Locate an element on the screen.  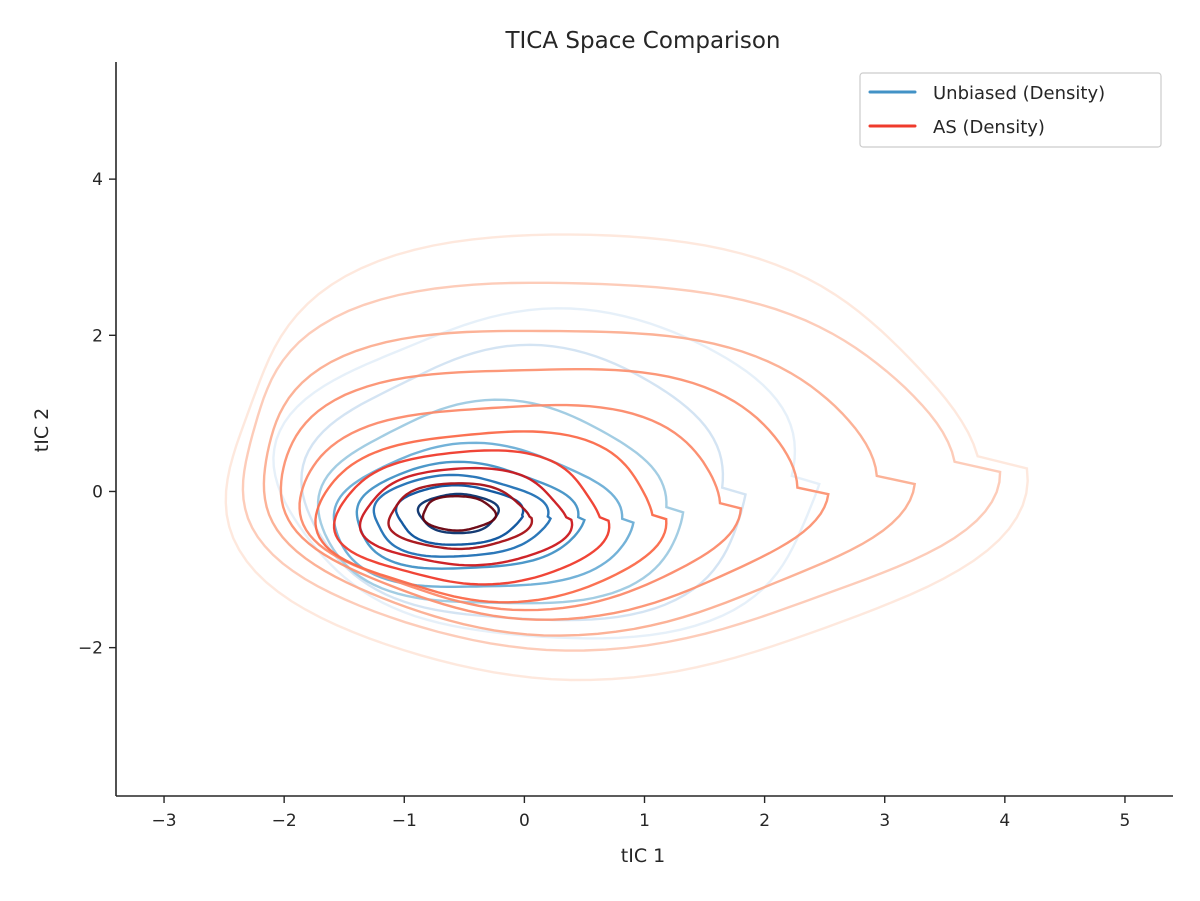
legend-box is located at coordinates (1010, 110).